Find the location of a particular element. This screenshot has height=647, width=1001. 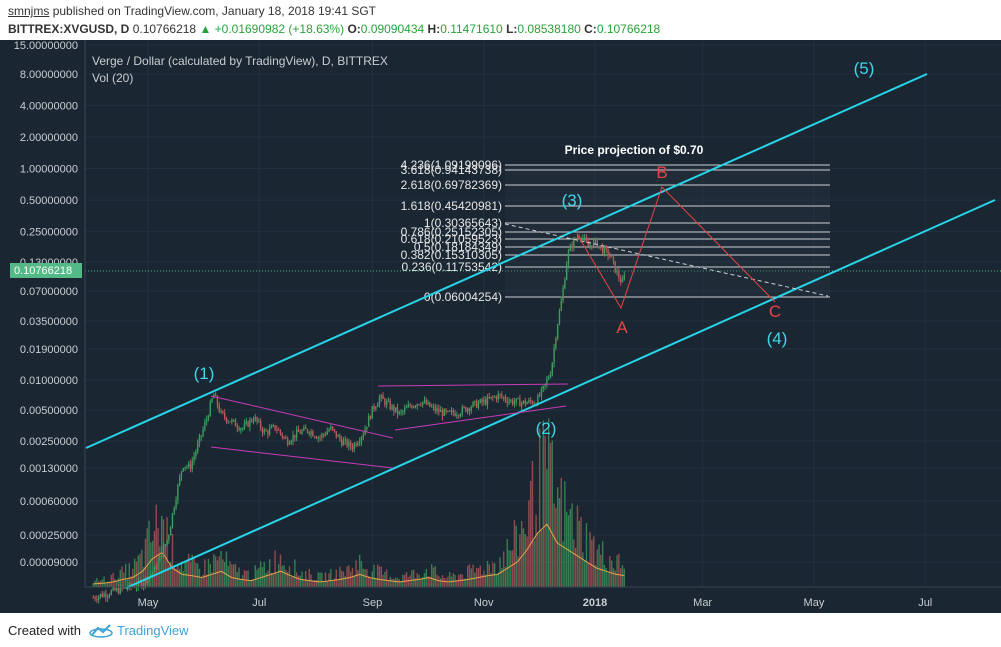

y-tick-label: 0.25000000 is located at coordinates (49, 233).